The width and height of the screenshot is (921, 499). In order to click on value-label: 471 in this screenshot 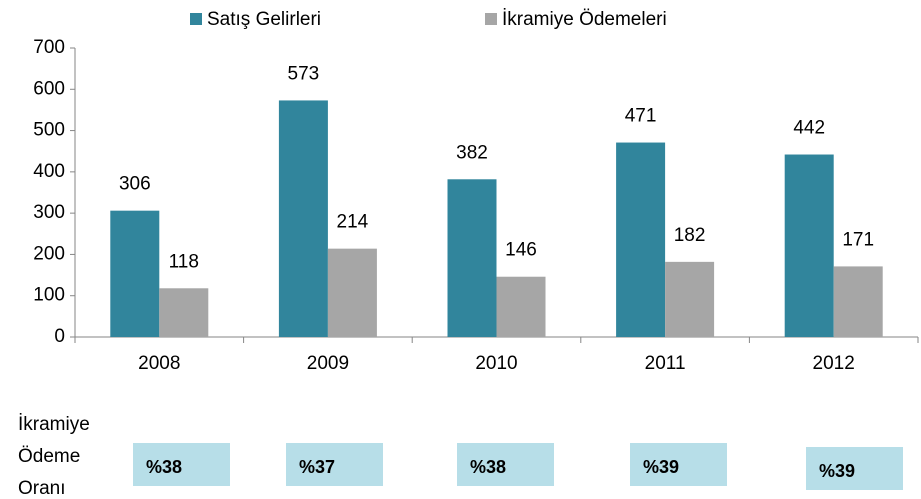, I will do `click(641, 116)`.